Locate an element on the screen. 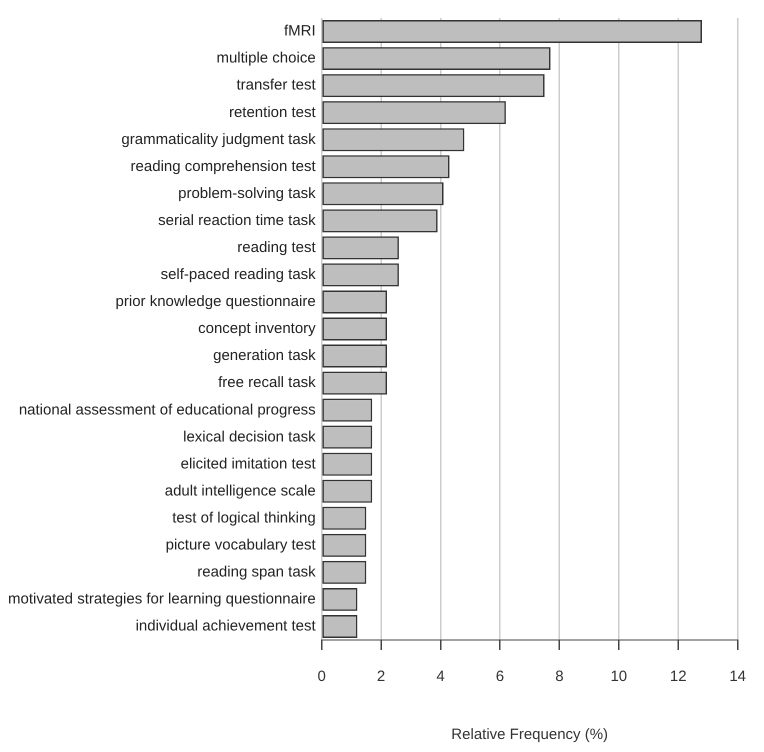 The height and width of the screenshot is (752, 764). y-tick-label: serial reaction time task is located at coordinates (237, 220).